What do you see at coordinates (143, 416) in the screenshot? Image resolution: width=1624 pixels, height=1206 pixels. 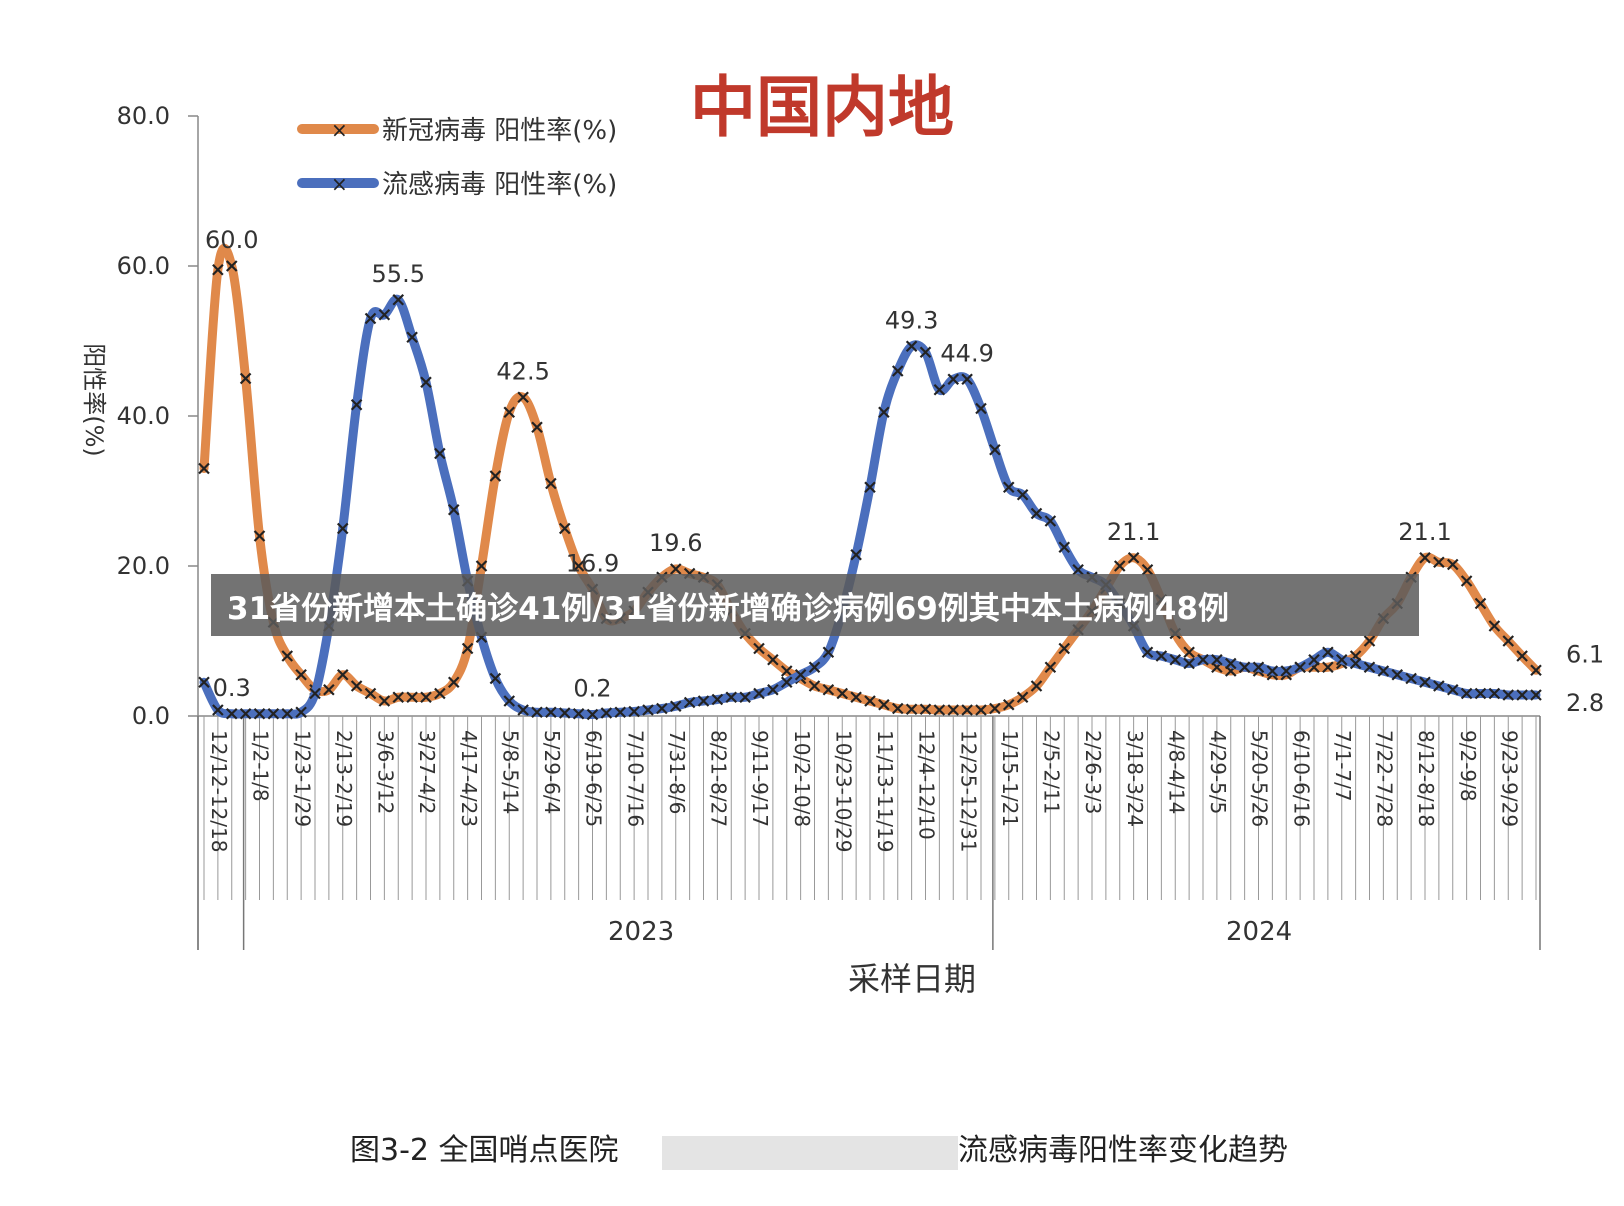 I see `y-tick-label: 40.0` at bounding box center [143, 416].